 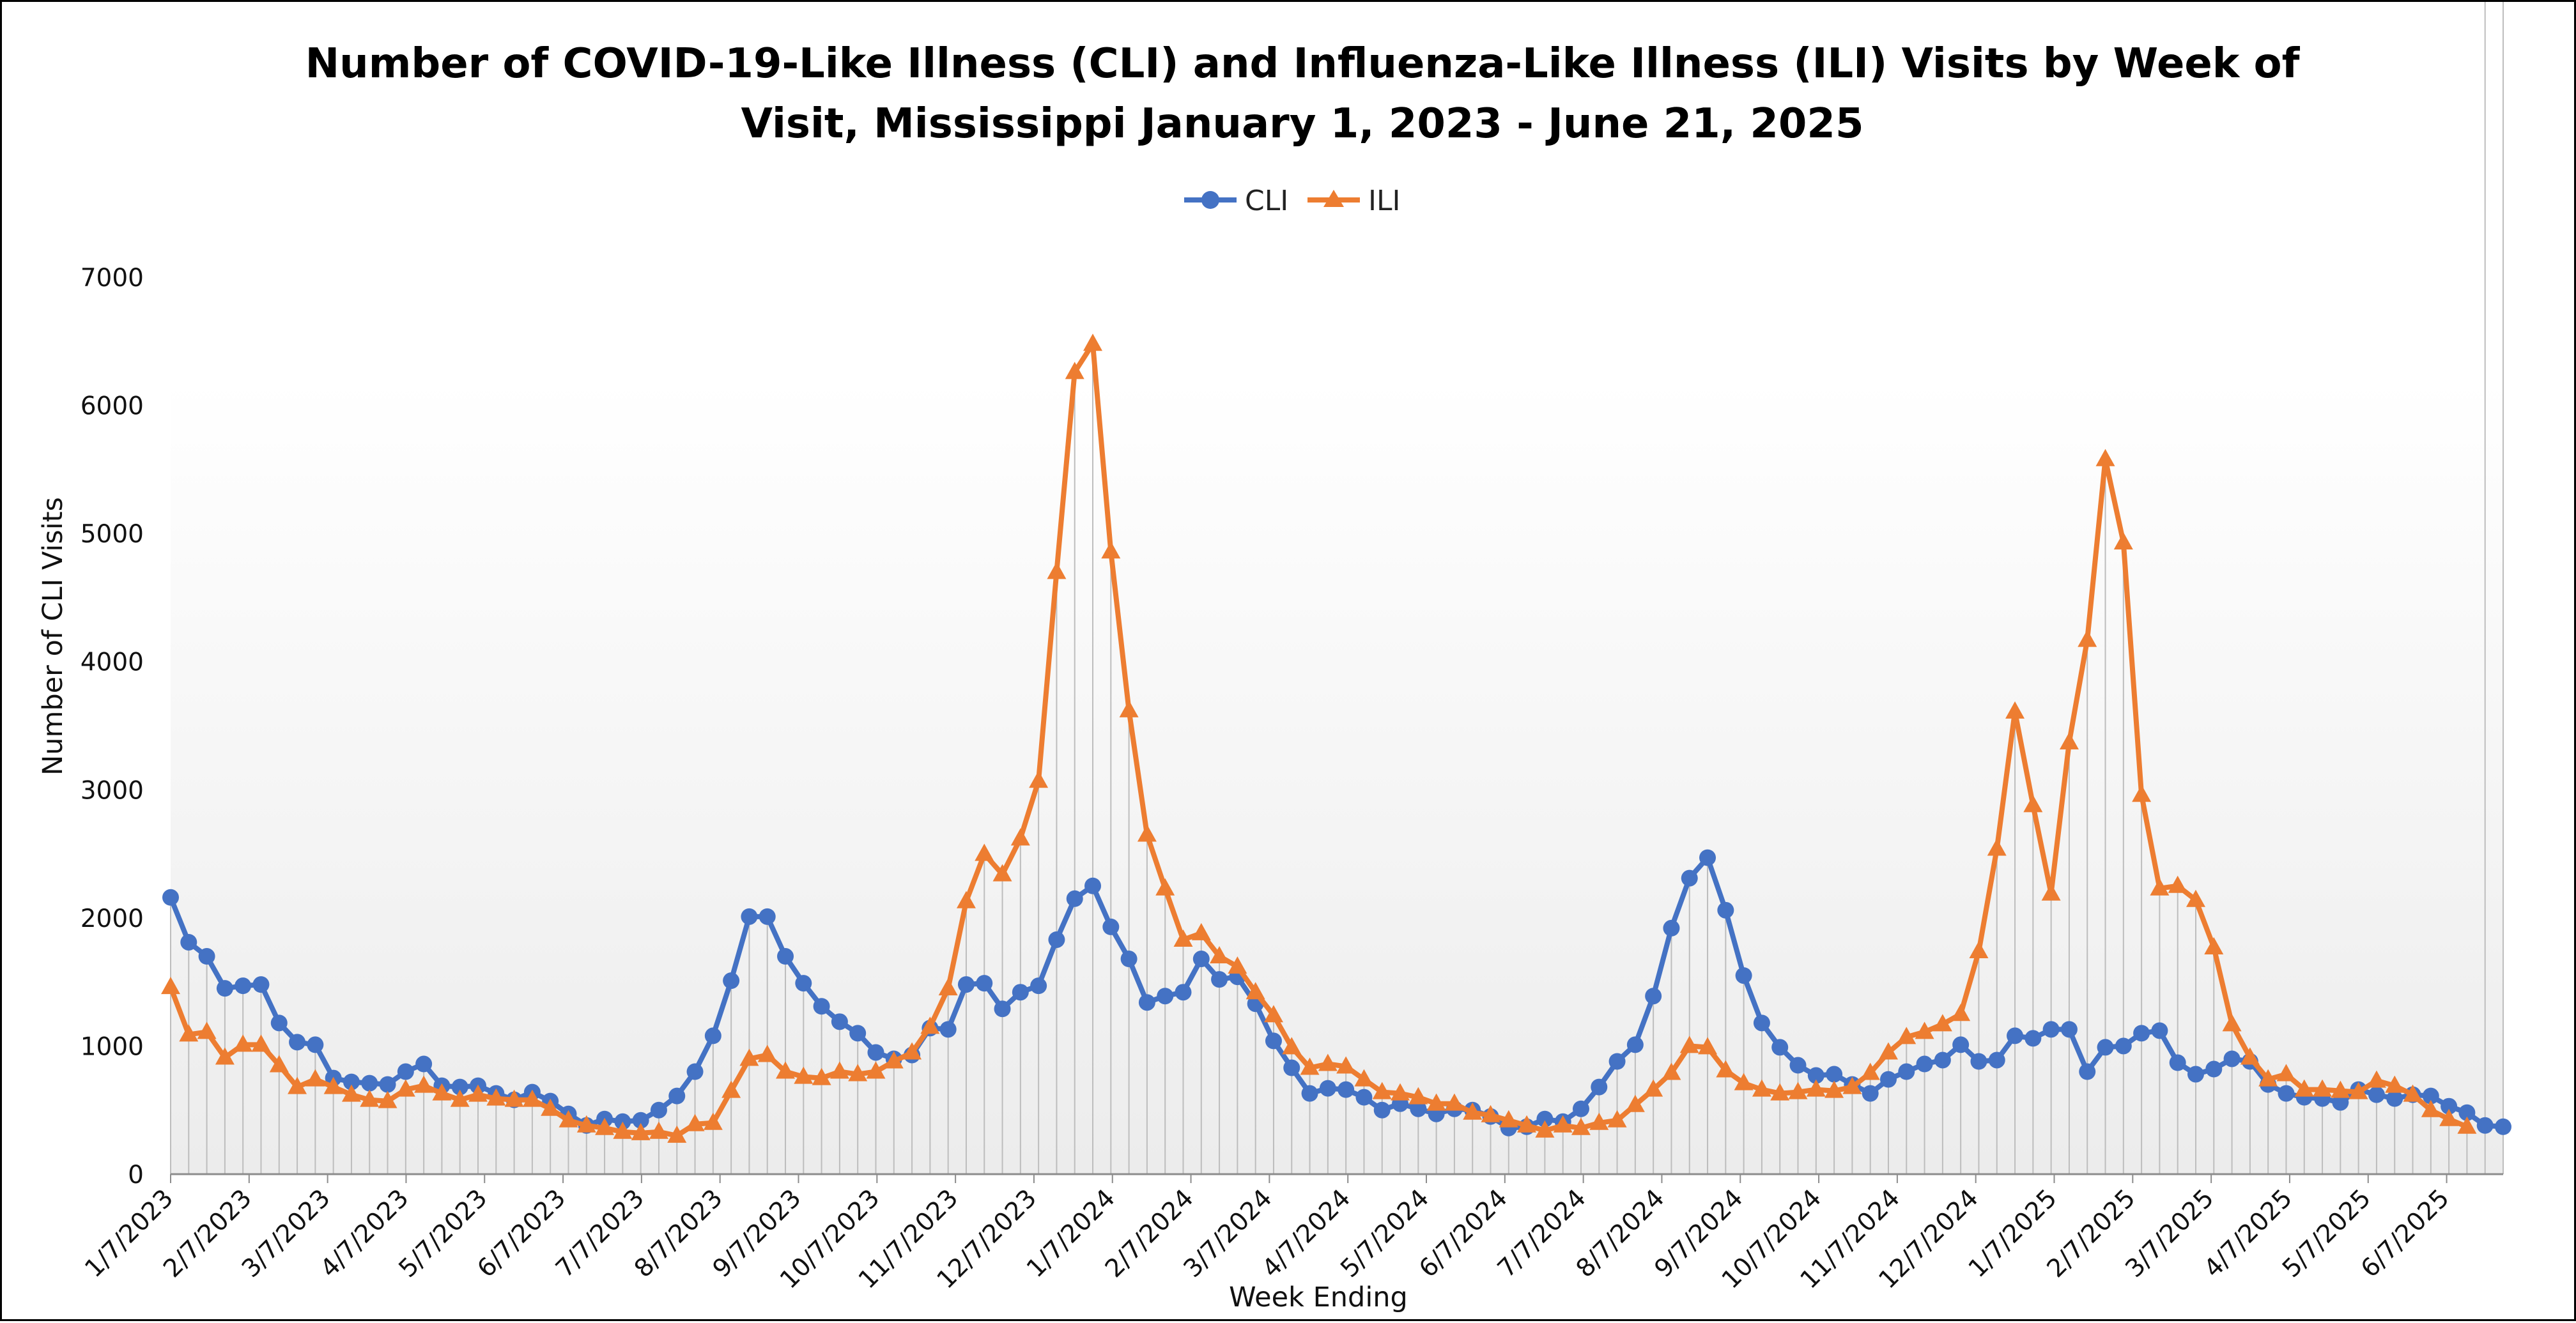 What do you see at coordinates (112, 791) in the screenshot?
I see `y-tick-label: 3000` at bounding box center [112, 791].